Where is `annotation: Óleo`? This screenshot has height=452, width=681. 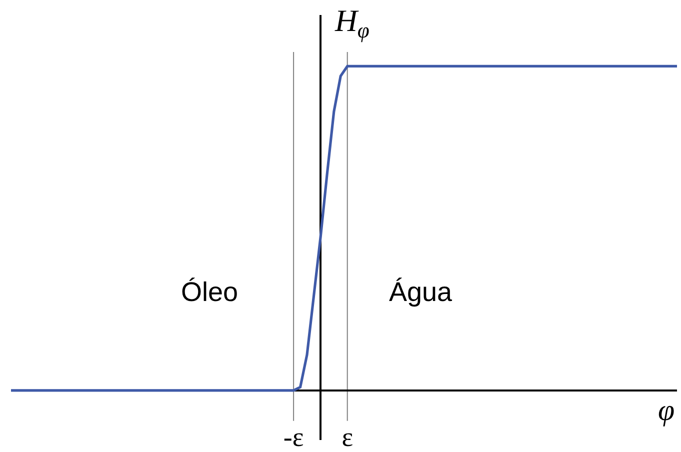
annotation: Óleo is located at coordinates (209, 292).